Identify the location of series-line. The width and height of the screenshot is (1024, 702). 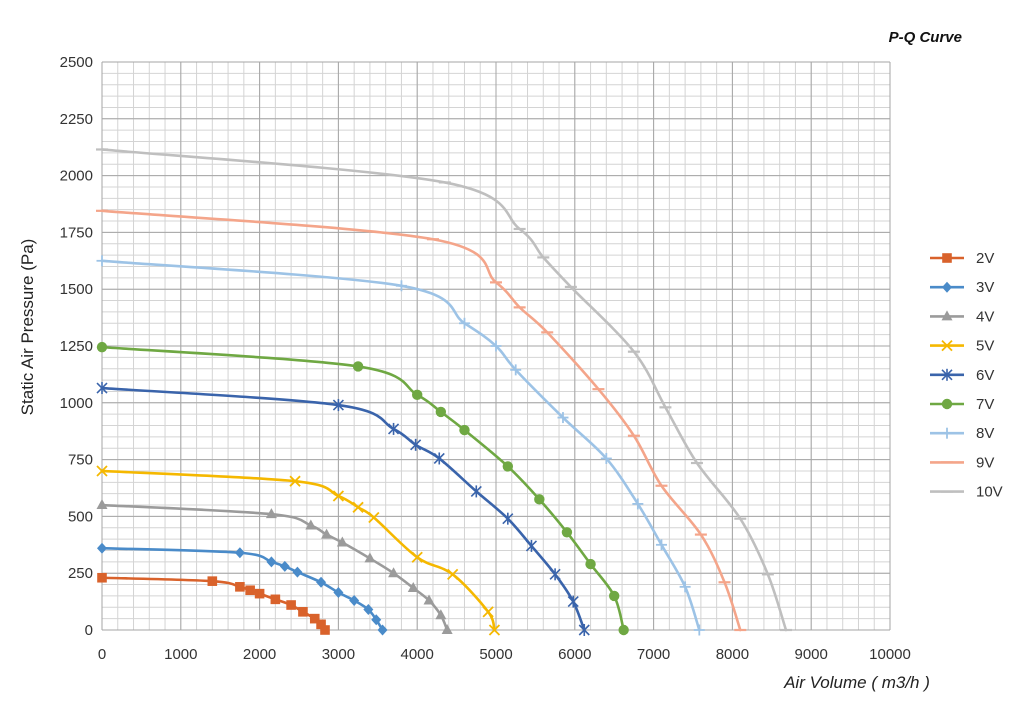
(274, 567).